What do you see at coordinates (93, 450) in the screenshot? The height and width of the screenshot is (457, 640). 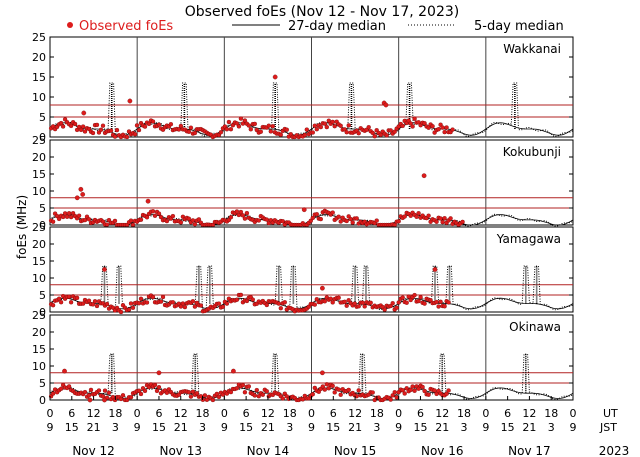 I see `date-label: Nov 12` at bounding box center [93, 450].